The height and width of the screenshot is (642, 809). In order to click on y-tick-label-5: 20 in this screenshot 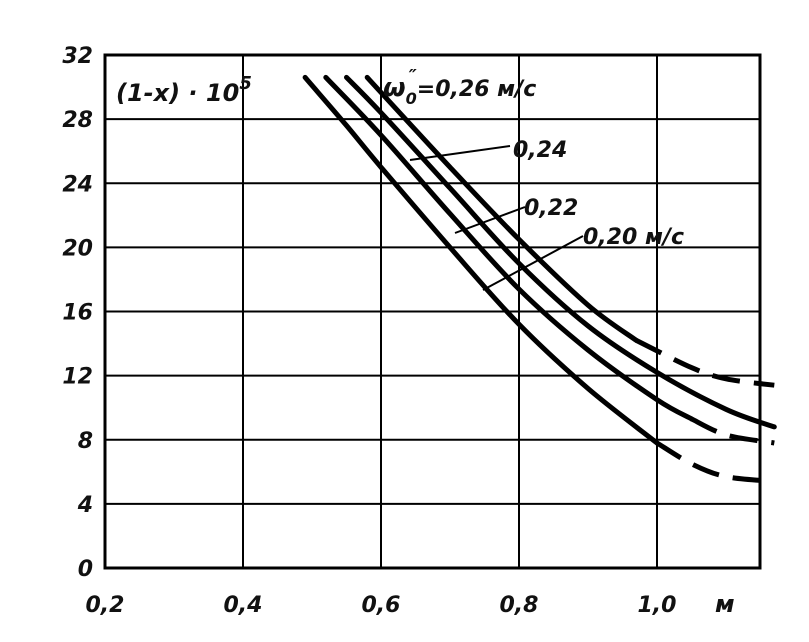, I will do `click(77, 248)`.